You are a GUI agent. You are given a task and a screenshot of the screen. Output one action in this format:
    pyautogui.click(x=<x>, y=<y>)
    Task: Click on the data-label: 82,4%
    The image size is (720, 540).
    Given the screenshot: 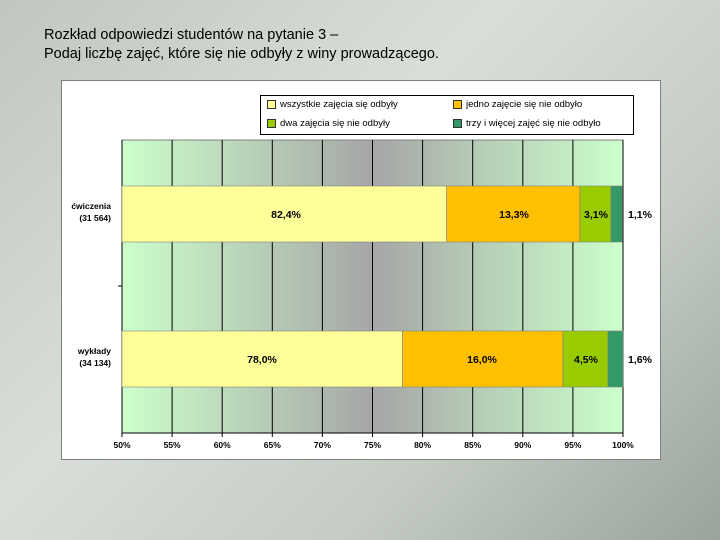 What is the action you would take?
    pyautogui.click(x=286, y=215)
    